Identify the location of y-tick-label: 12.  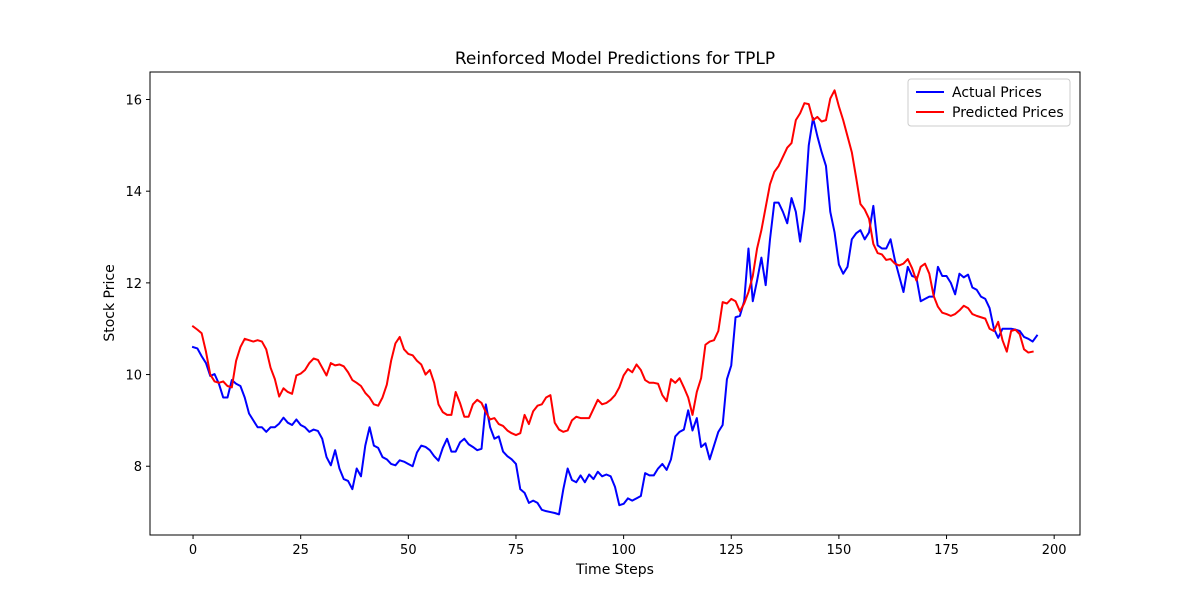
(133, 284).